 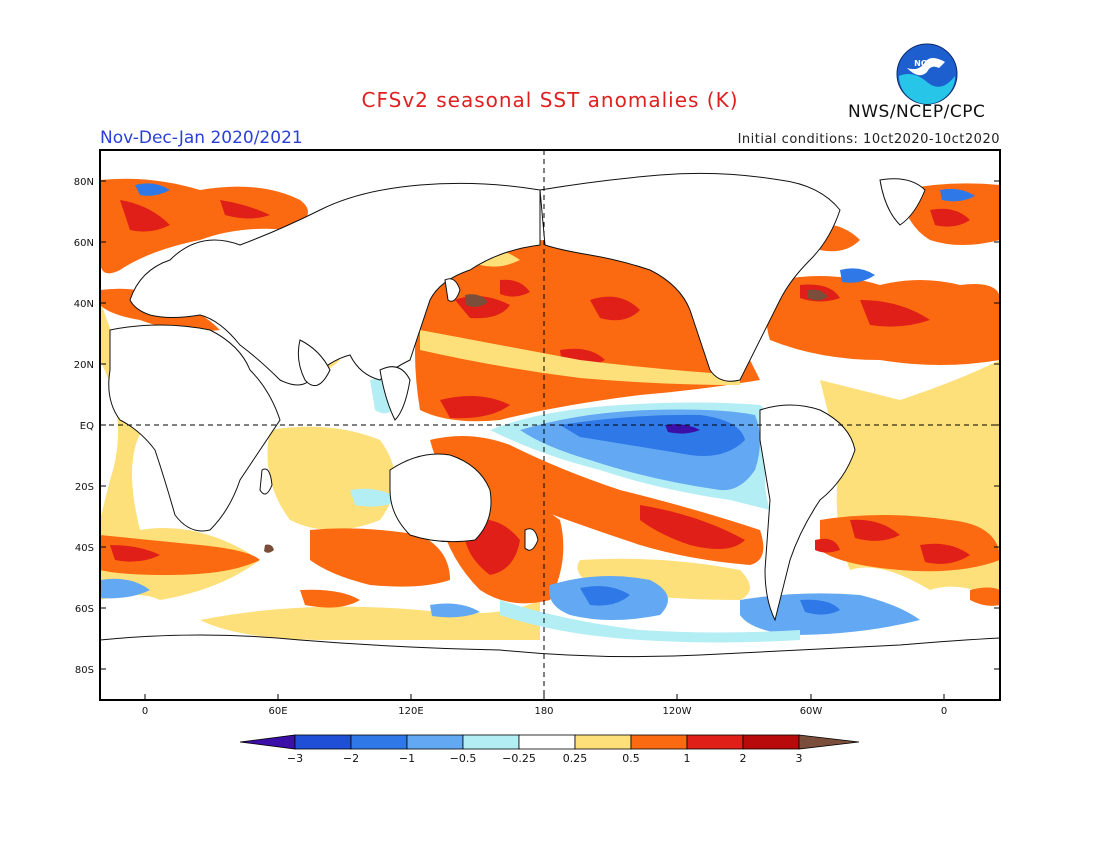 What do you see at coordinates (927, 63) in the screenshot?
I see `logo-text: NOAA` at bounding box center [927, 63].